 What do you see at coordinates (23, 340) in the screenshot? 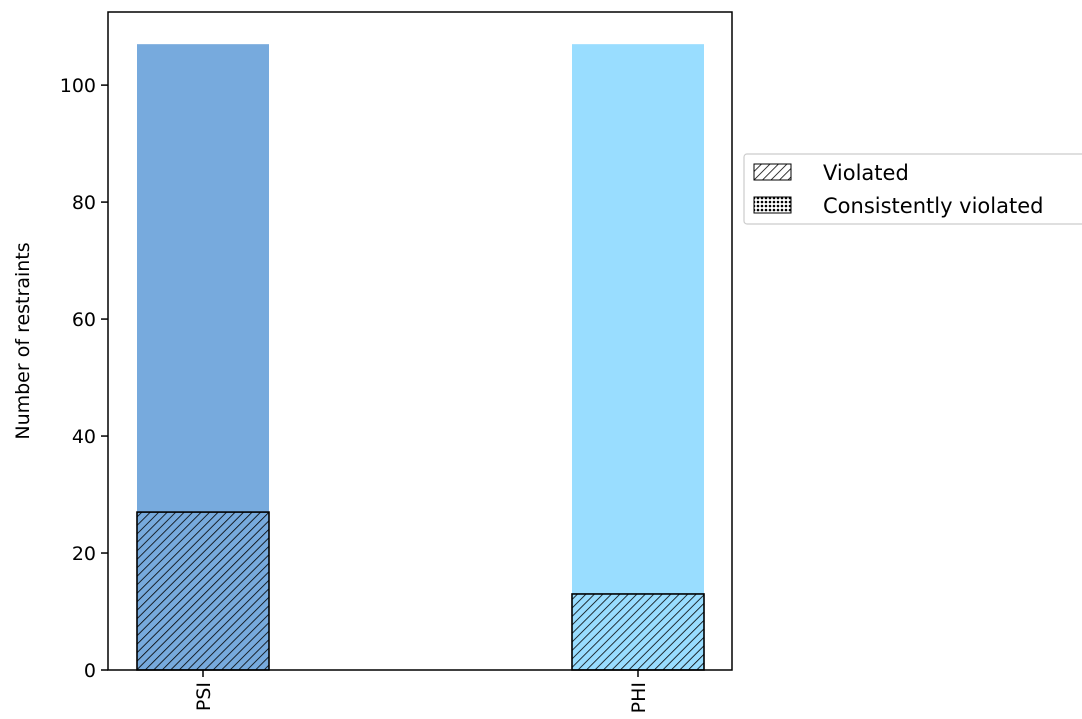
I see `y-axis-label: Number of restraints` at bounding box center [23, 340].